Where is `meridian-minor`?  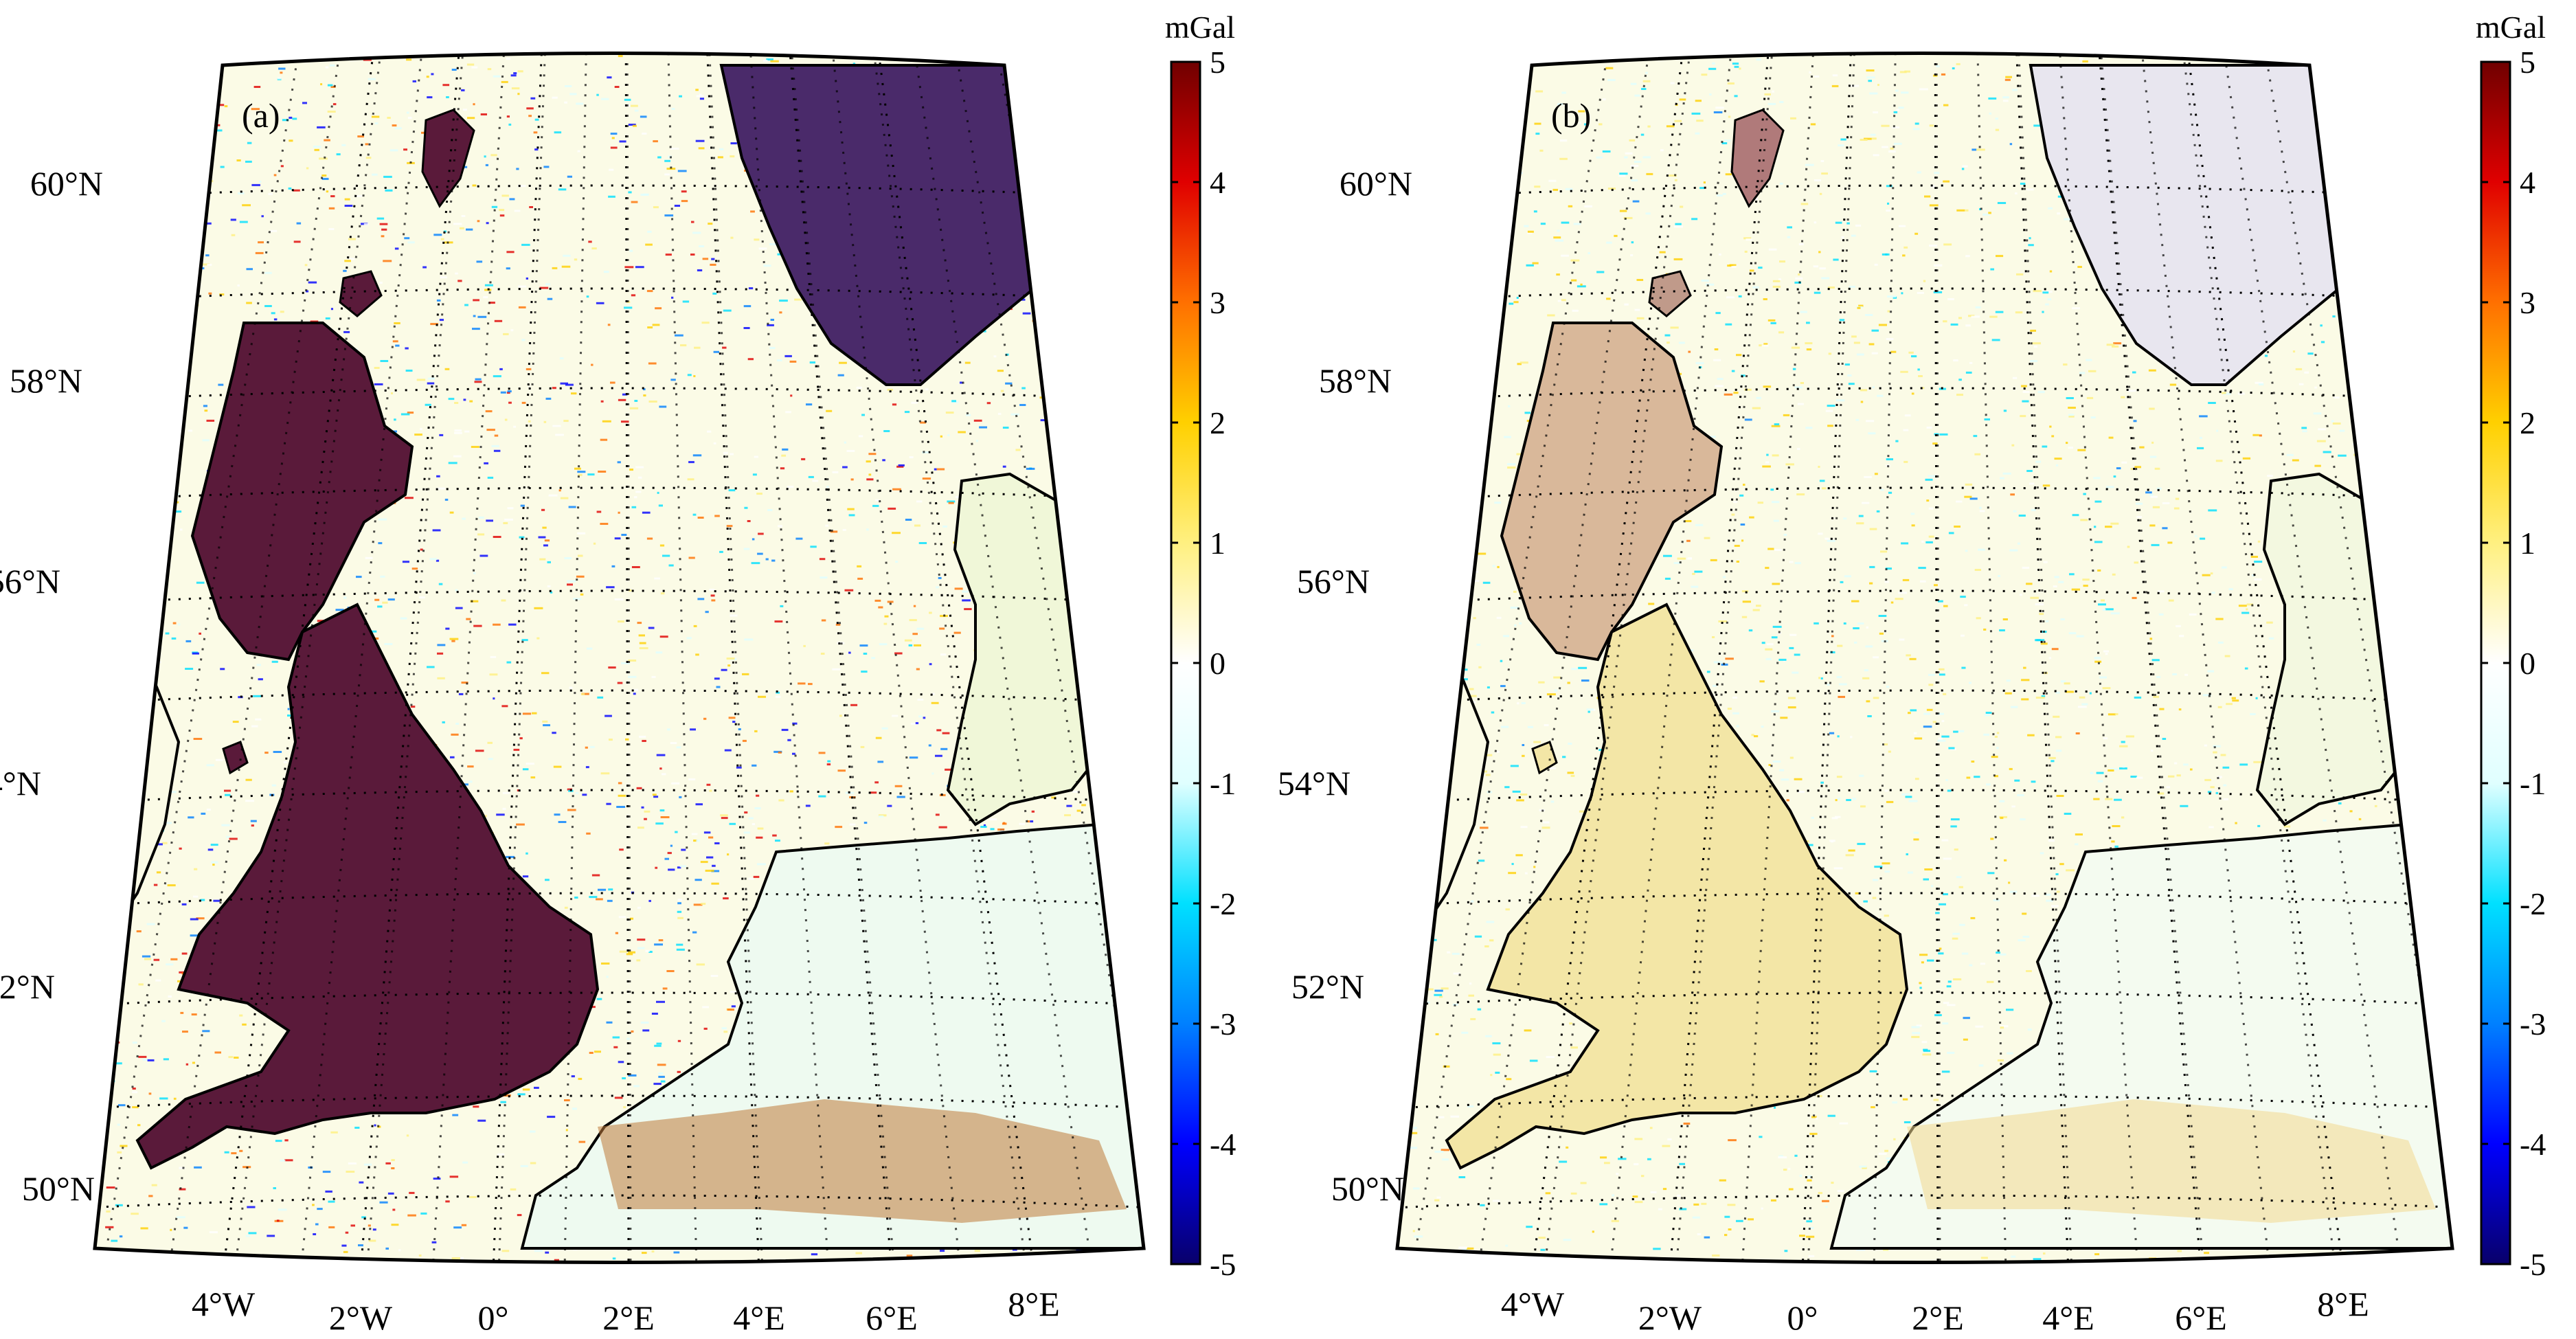
meridian-minor is located at coordinates (1003, 658).